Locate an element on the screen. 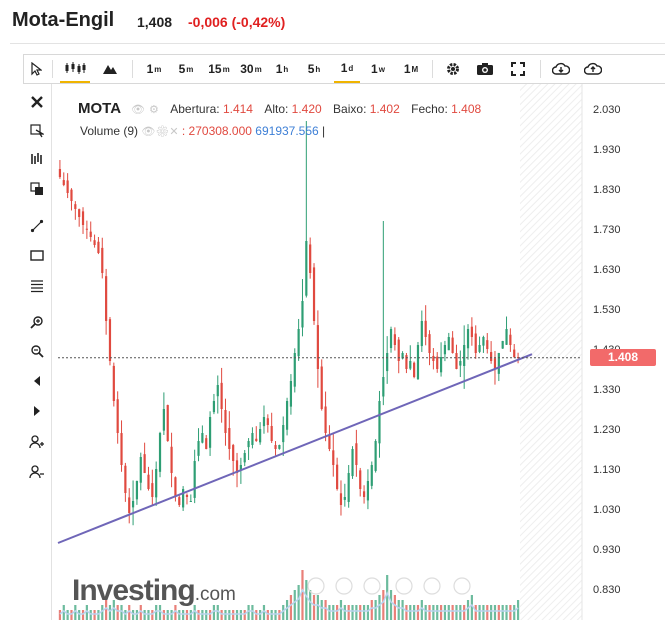  timeframe-15m: 15 m is located at coordinates (219, 69).